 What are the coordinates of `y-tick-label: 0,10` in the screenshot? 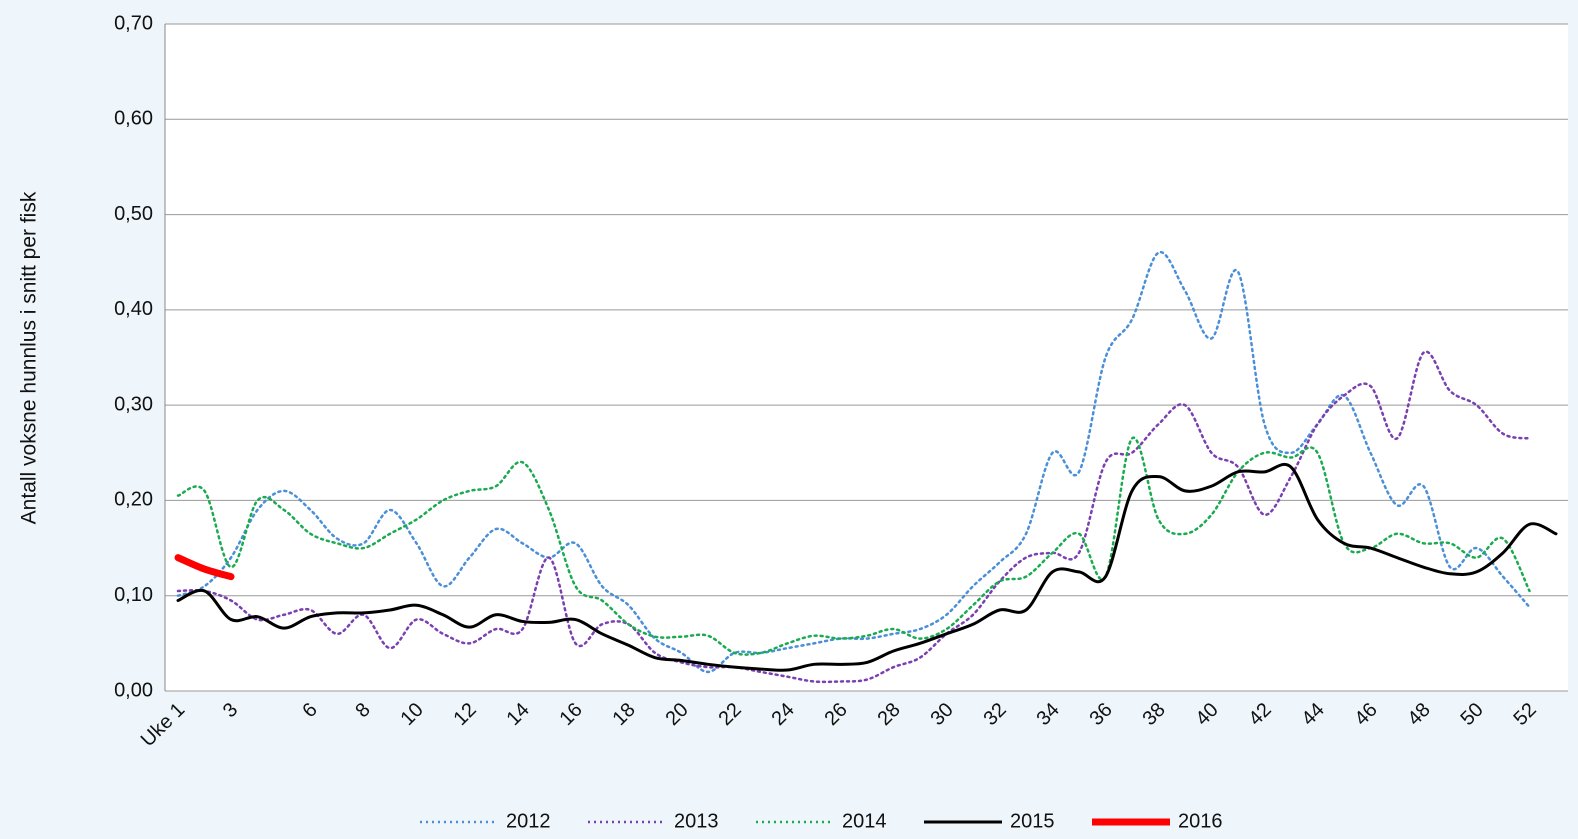 It's located at (133, 595).